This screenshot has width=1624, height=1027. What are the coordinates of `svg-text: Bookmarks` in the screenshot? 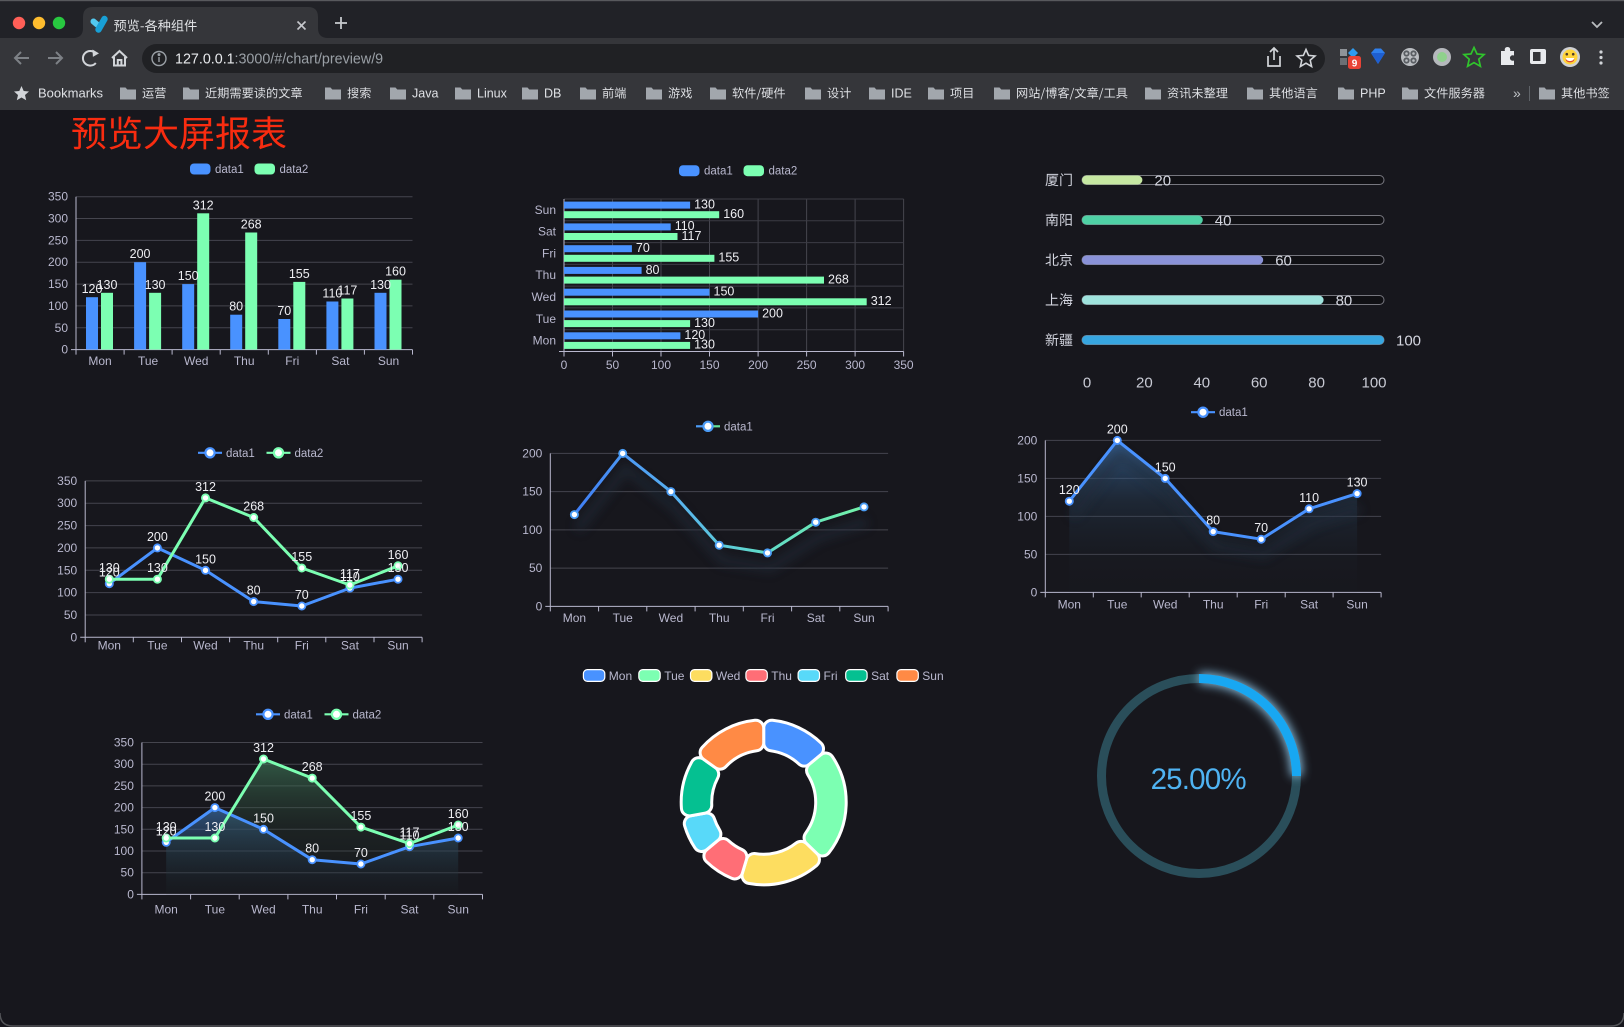 It's located at (71, 93).